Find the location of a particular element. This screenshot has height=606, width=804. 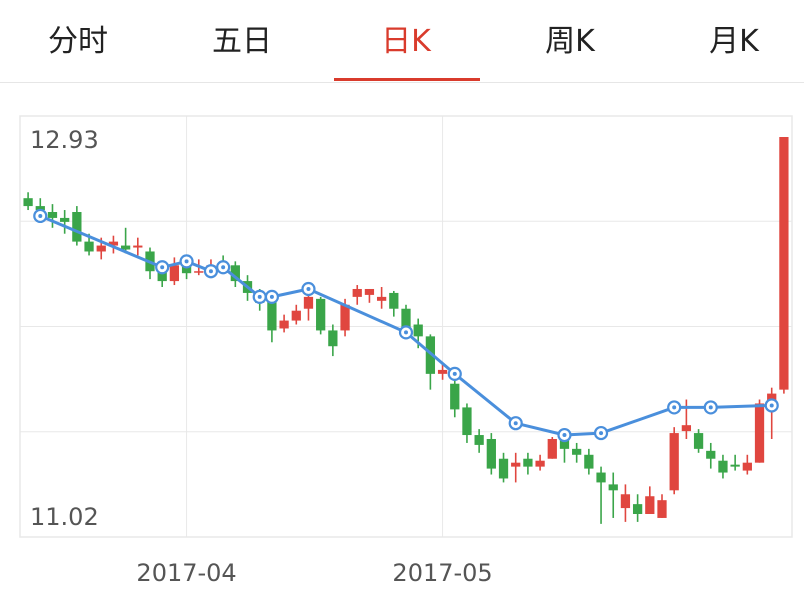

tab-monthly-k: 月K is located at coordinates (734, 41).